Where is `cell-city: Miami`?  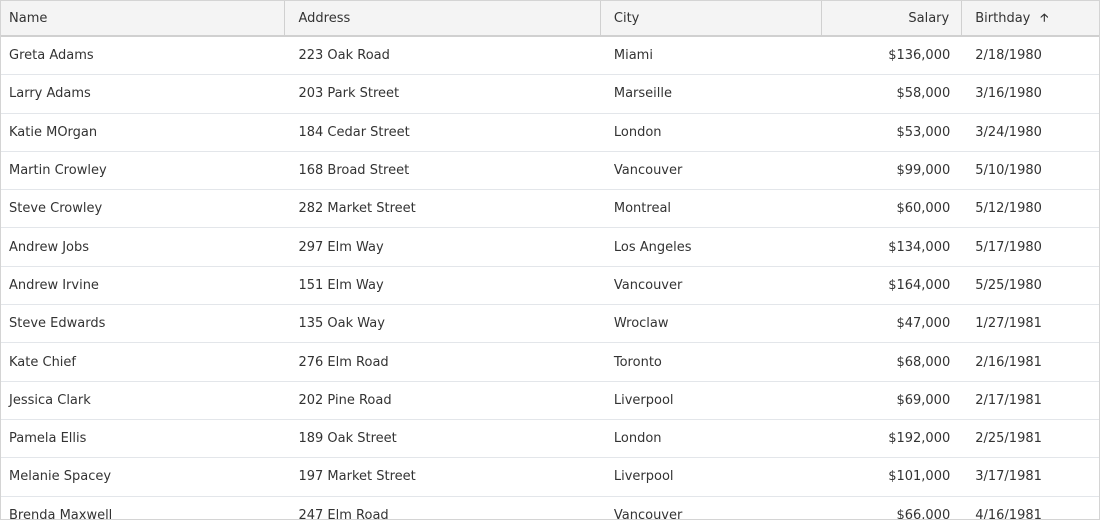 cell-city: Miami is located at coordinates (633, 56).